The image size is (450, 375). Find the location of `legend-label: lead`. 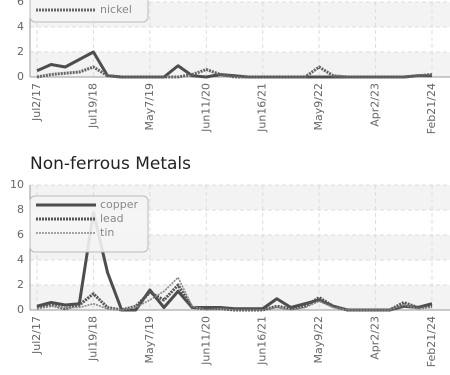

legend-label: lead is located at coordinates (112, 218).